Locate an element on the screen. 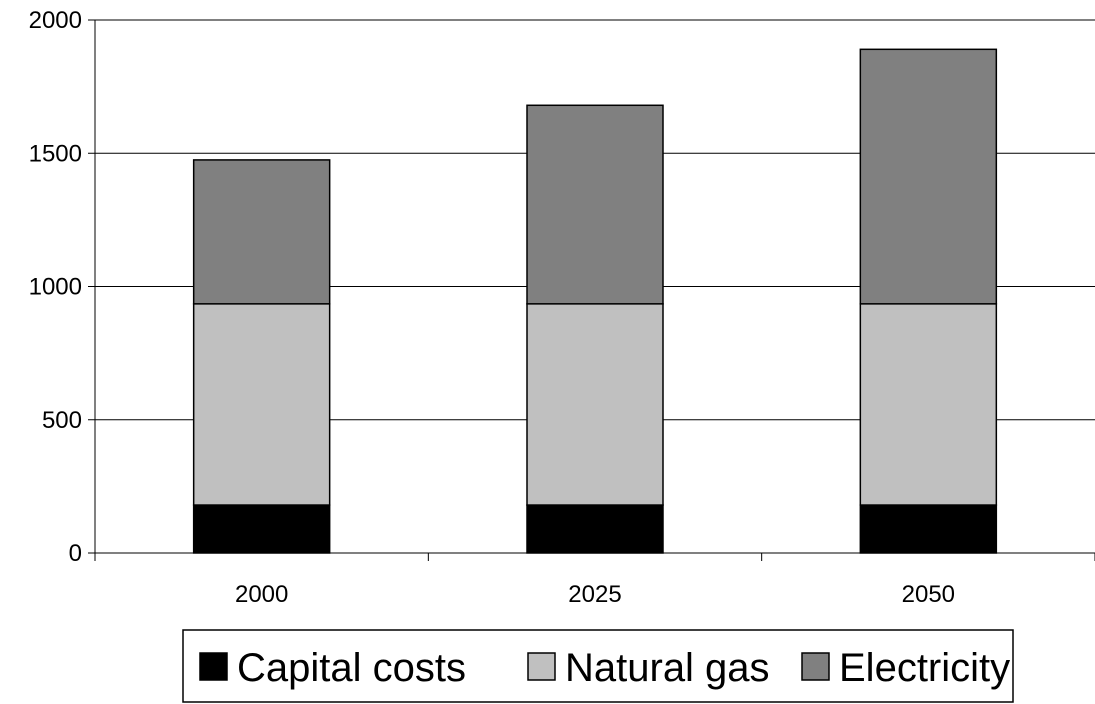 The height and width of the screenshot is (704, 1095). x-tick-label-2000: 2000 is located at coordinates (261, 594).